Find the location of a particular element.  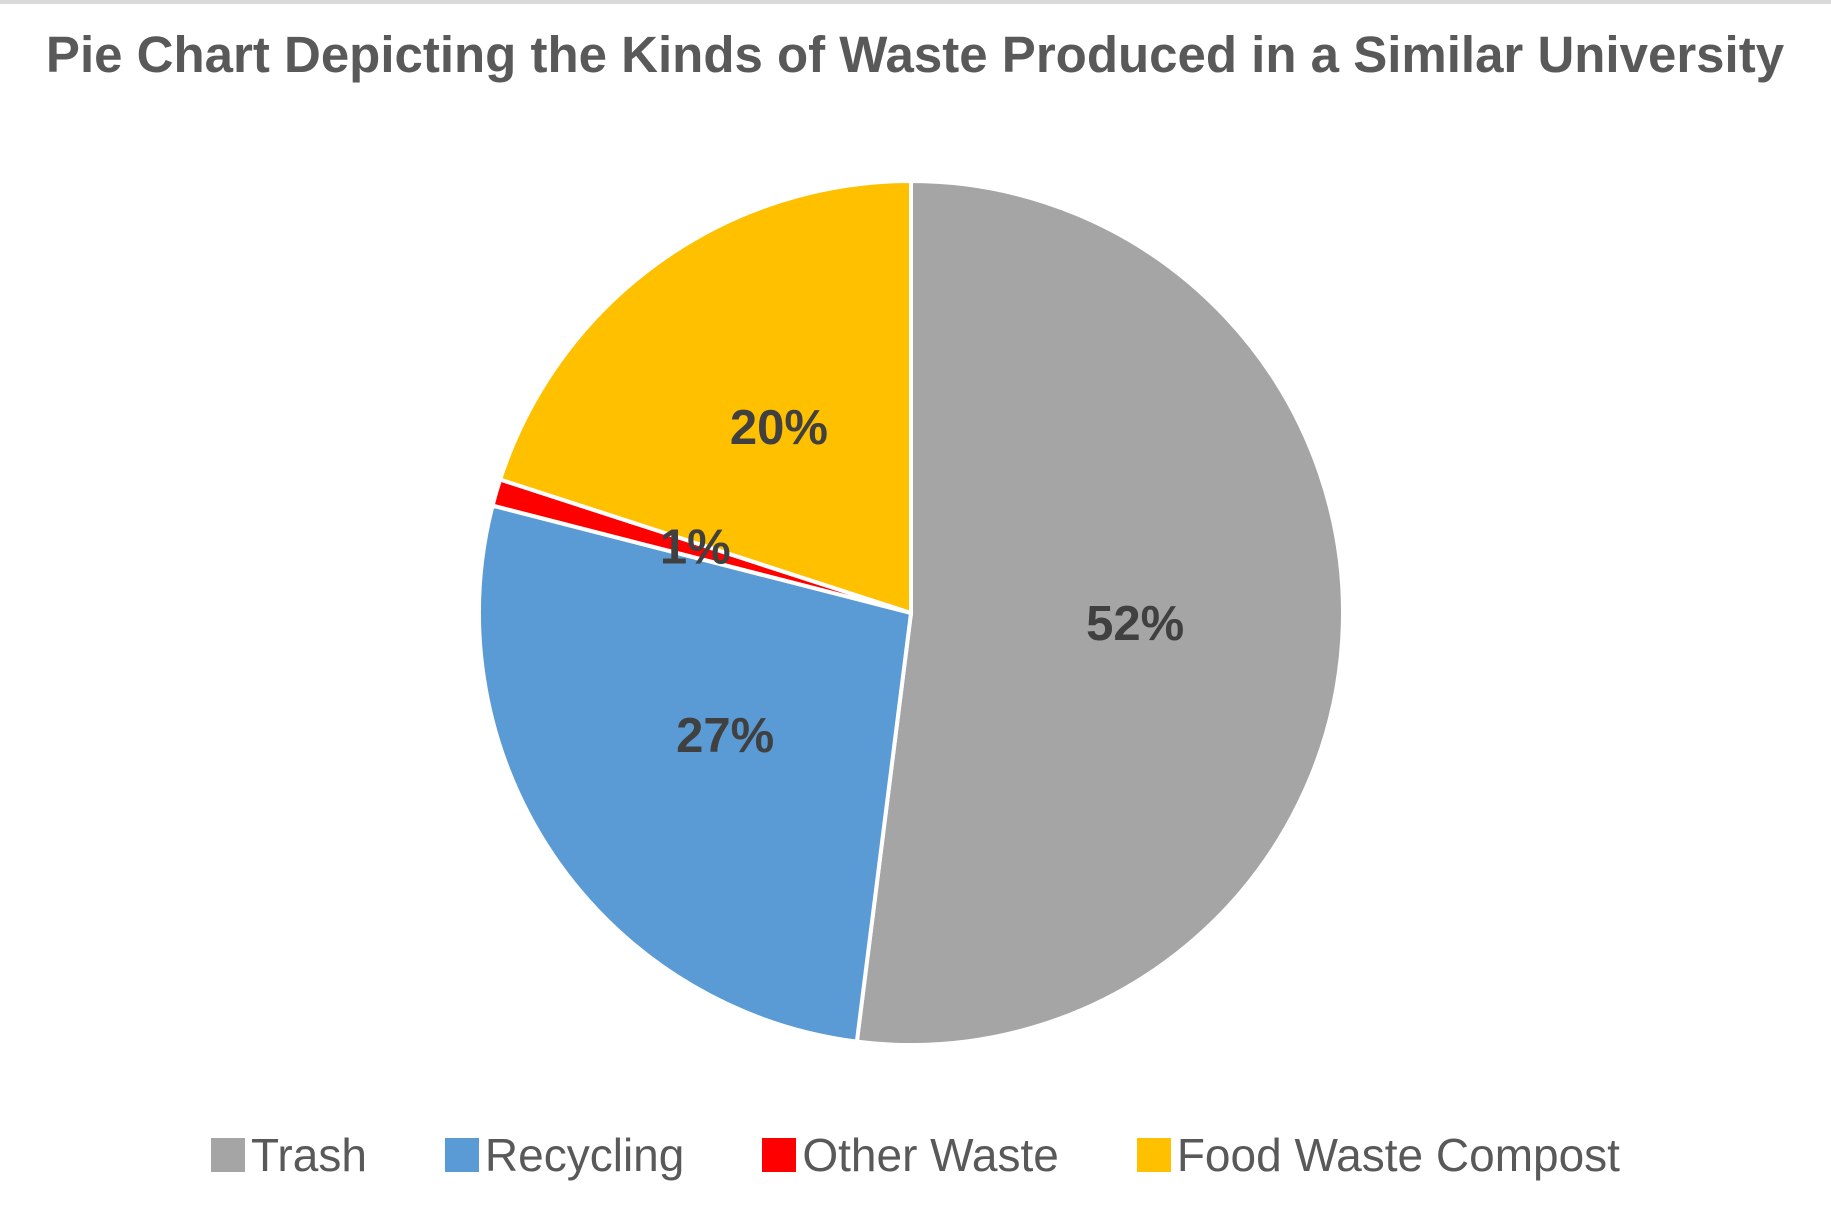

top-border is located at coordinates (915, 2).